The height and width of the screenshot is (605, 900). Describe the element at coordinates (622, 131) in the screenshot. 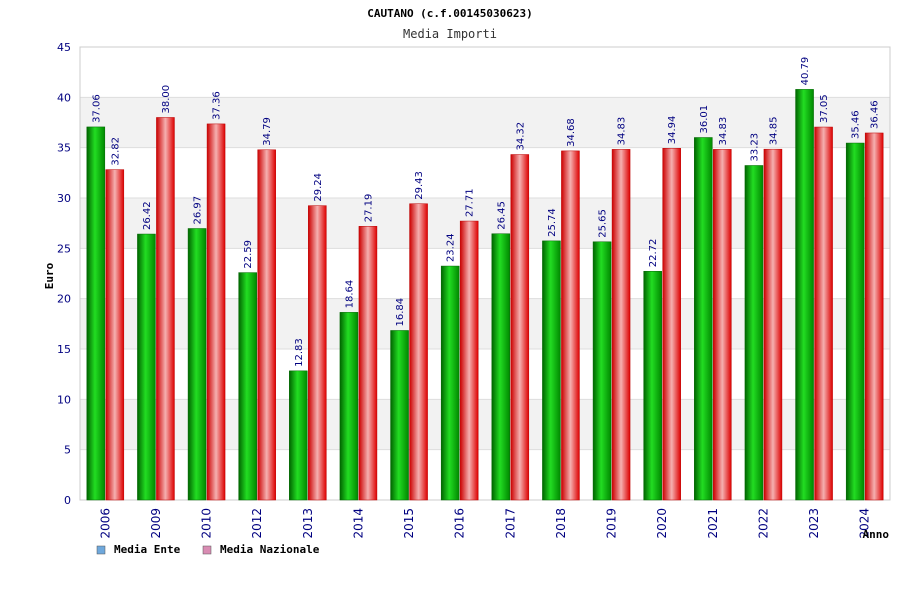

I see `data-label-media-nazionale-2019: 34.83` at that location.